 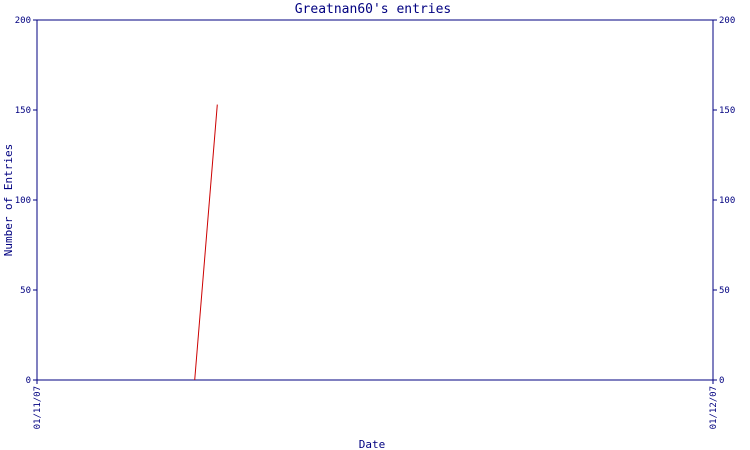 I want to click on series-line, so click(x=206, y=242).